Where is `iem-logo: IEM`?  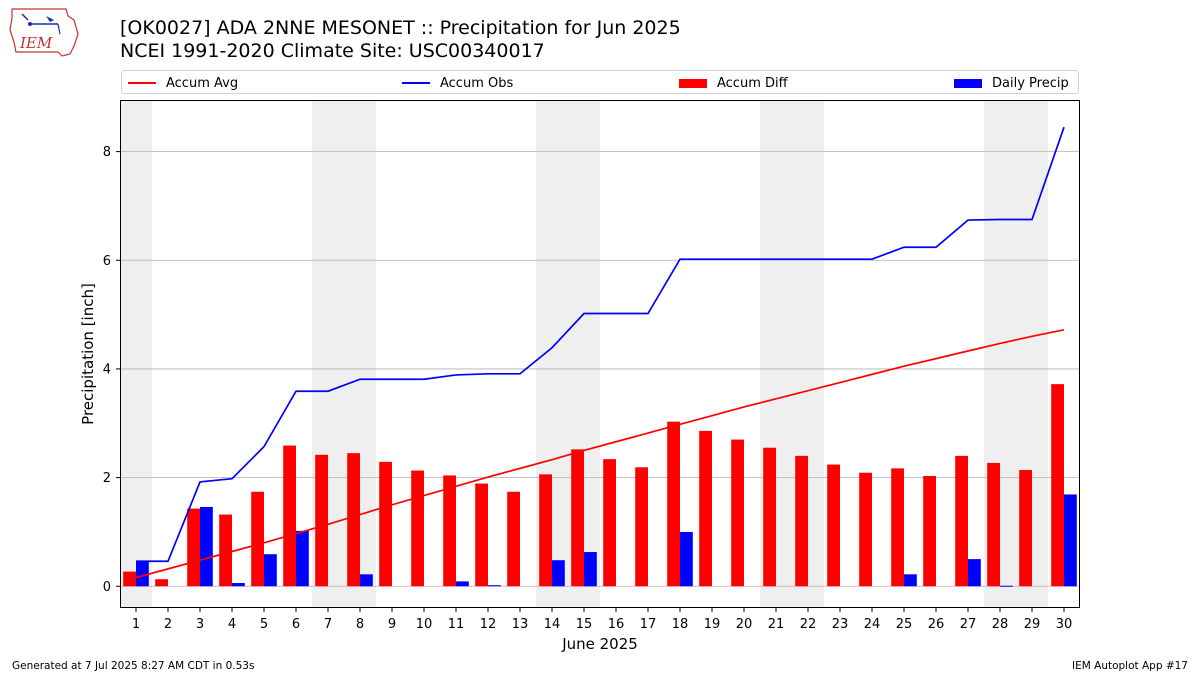 iem-logo: IEM is located at coordinates (44, 32).